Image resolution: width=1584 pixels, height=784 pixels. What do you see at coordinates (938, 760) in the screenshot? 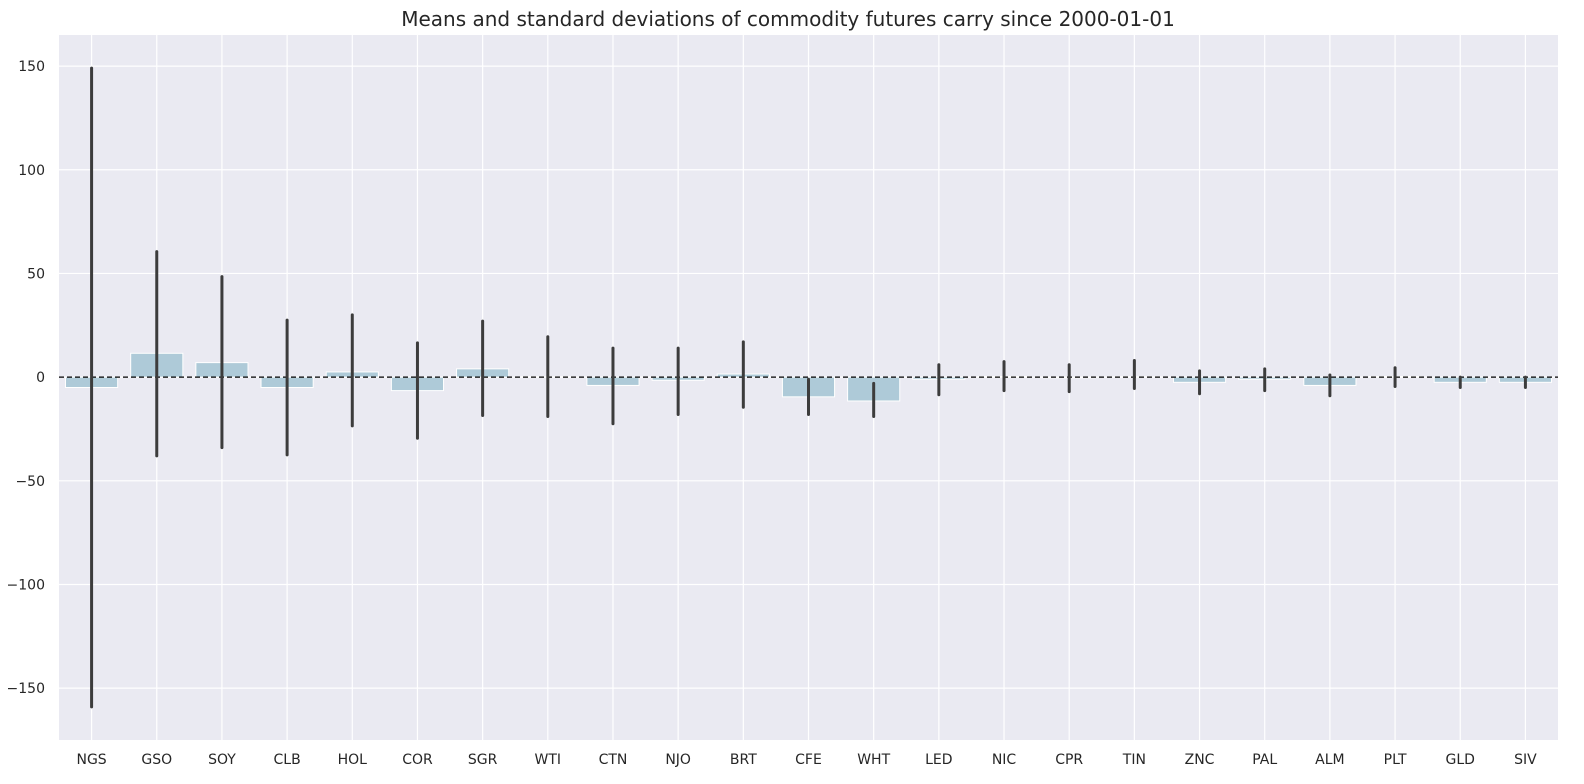
I see `x-tick-label: LED` at bounding box center [938, 760].